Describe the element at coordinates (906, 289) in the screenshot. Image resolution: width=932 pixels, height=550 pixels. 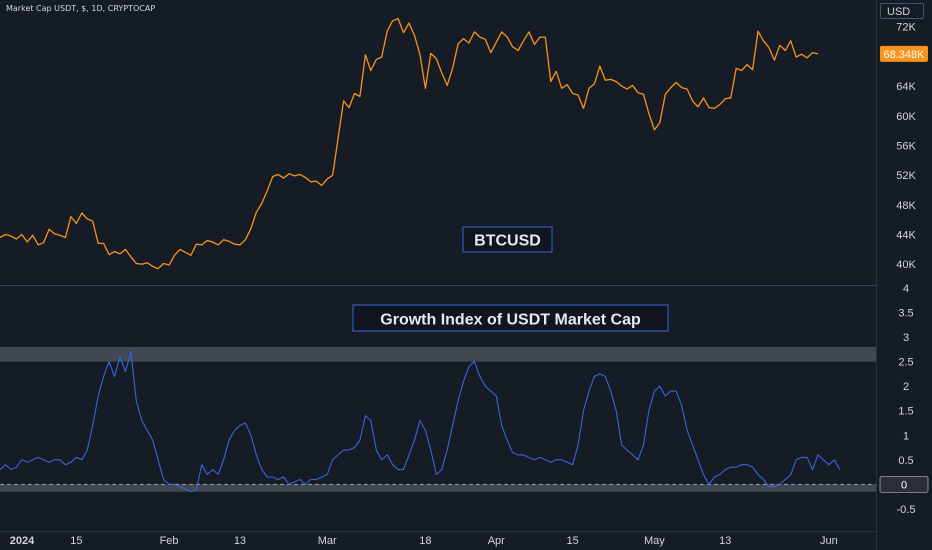
I see `index-tick-label: 4` at that location.